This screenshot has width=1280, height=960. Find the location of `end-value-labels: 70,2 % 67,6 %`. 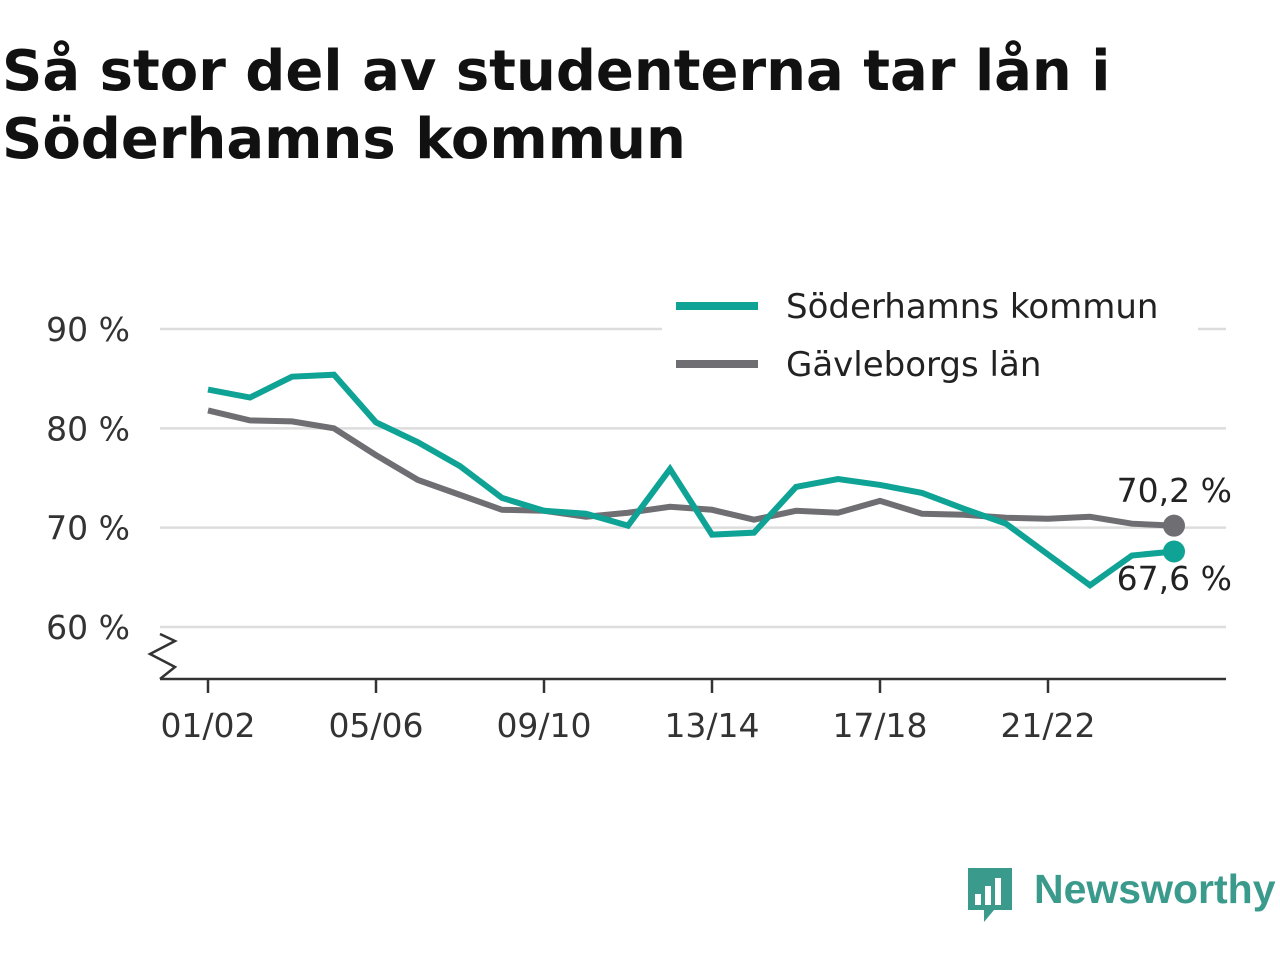

end-value-labels: 70,2 % 67,6 % is located at coordinates (1174, 534).